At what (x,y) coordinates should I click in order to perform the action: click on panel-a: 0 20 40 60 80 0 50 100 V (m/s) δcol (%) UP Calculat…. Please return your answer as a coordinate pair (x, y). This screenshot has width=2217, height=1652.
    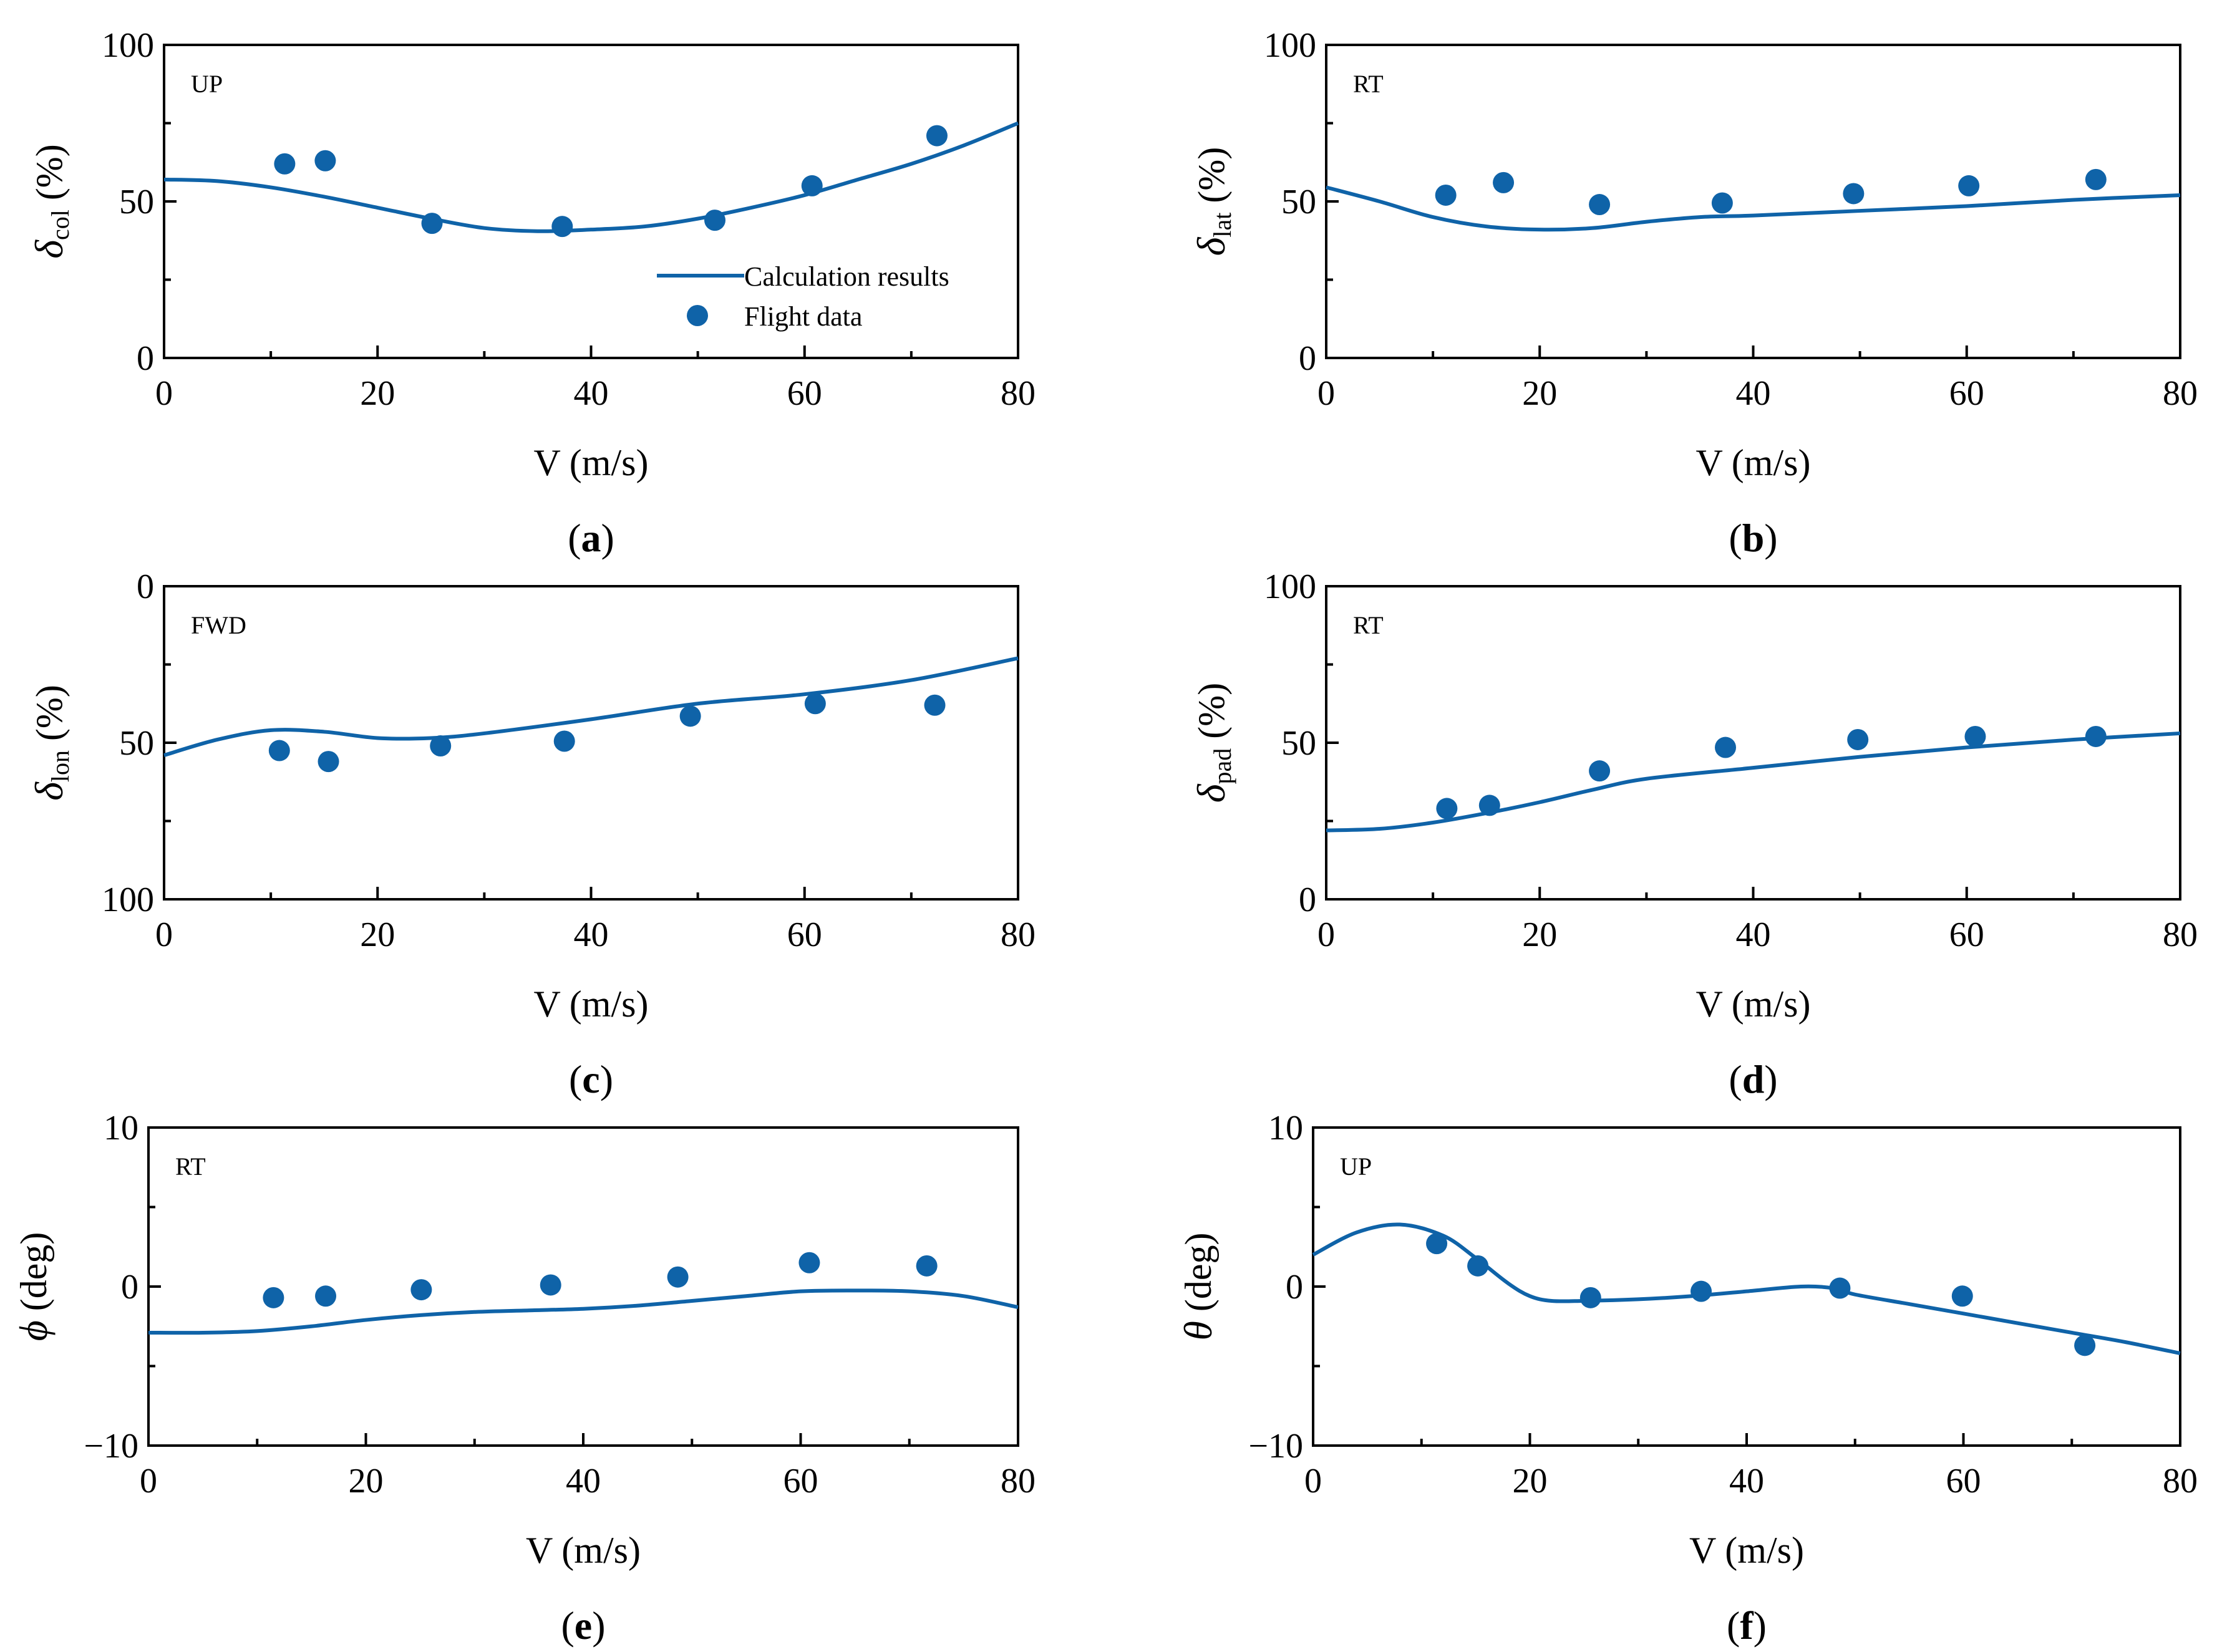
    Looking at the image, I should click on (531, 293).